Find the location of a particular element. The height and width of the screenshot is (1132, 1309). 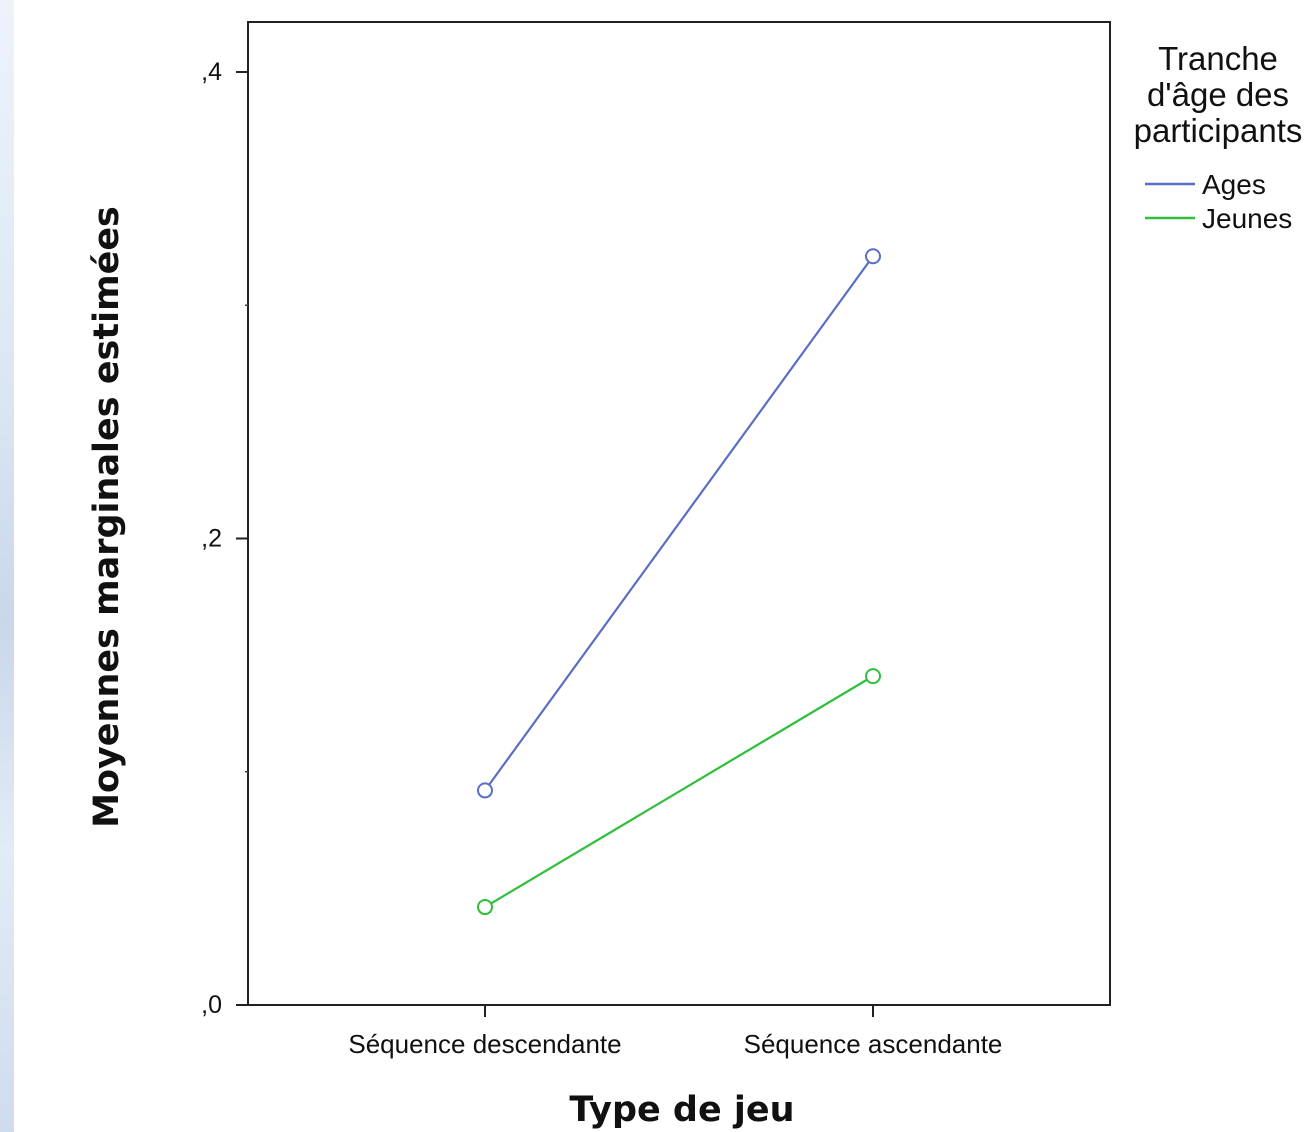

y-axis: ,0 ,2 ,4 is located at coordinates (224, 538).